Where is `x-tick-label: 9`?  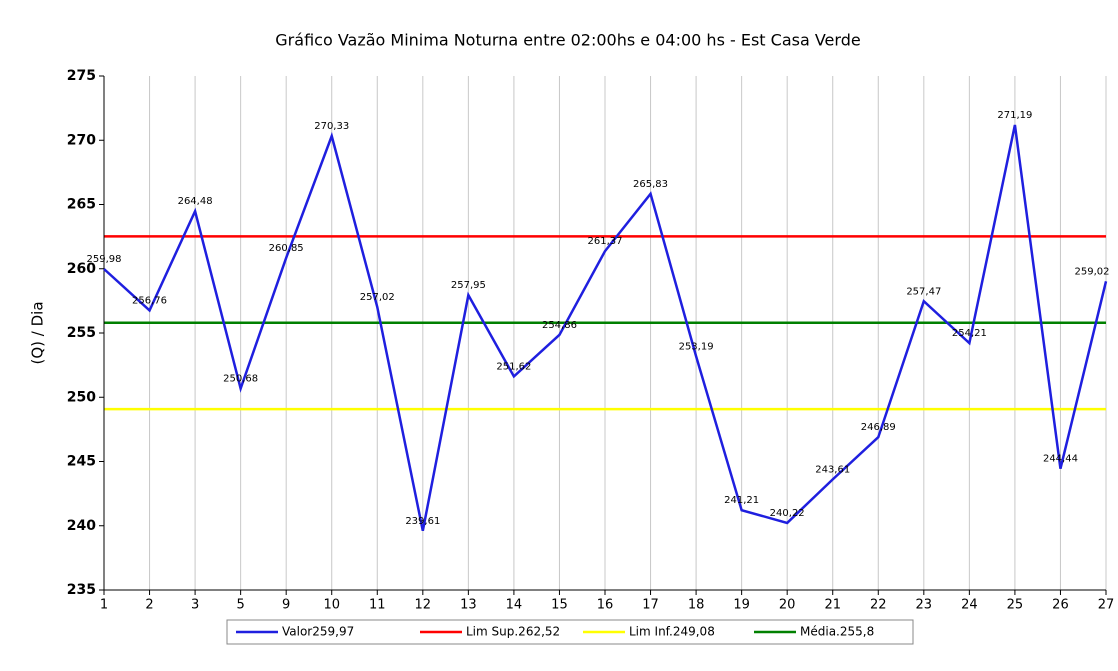 x-tick-label: 9 is located at coordinates (286, 605).